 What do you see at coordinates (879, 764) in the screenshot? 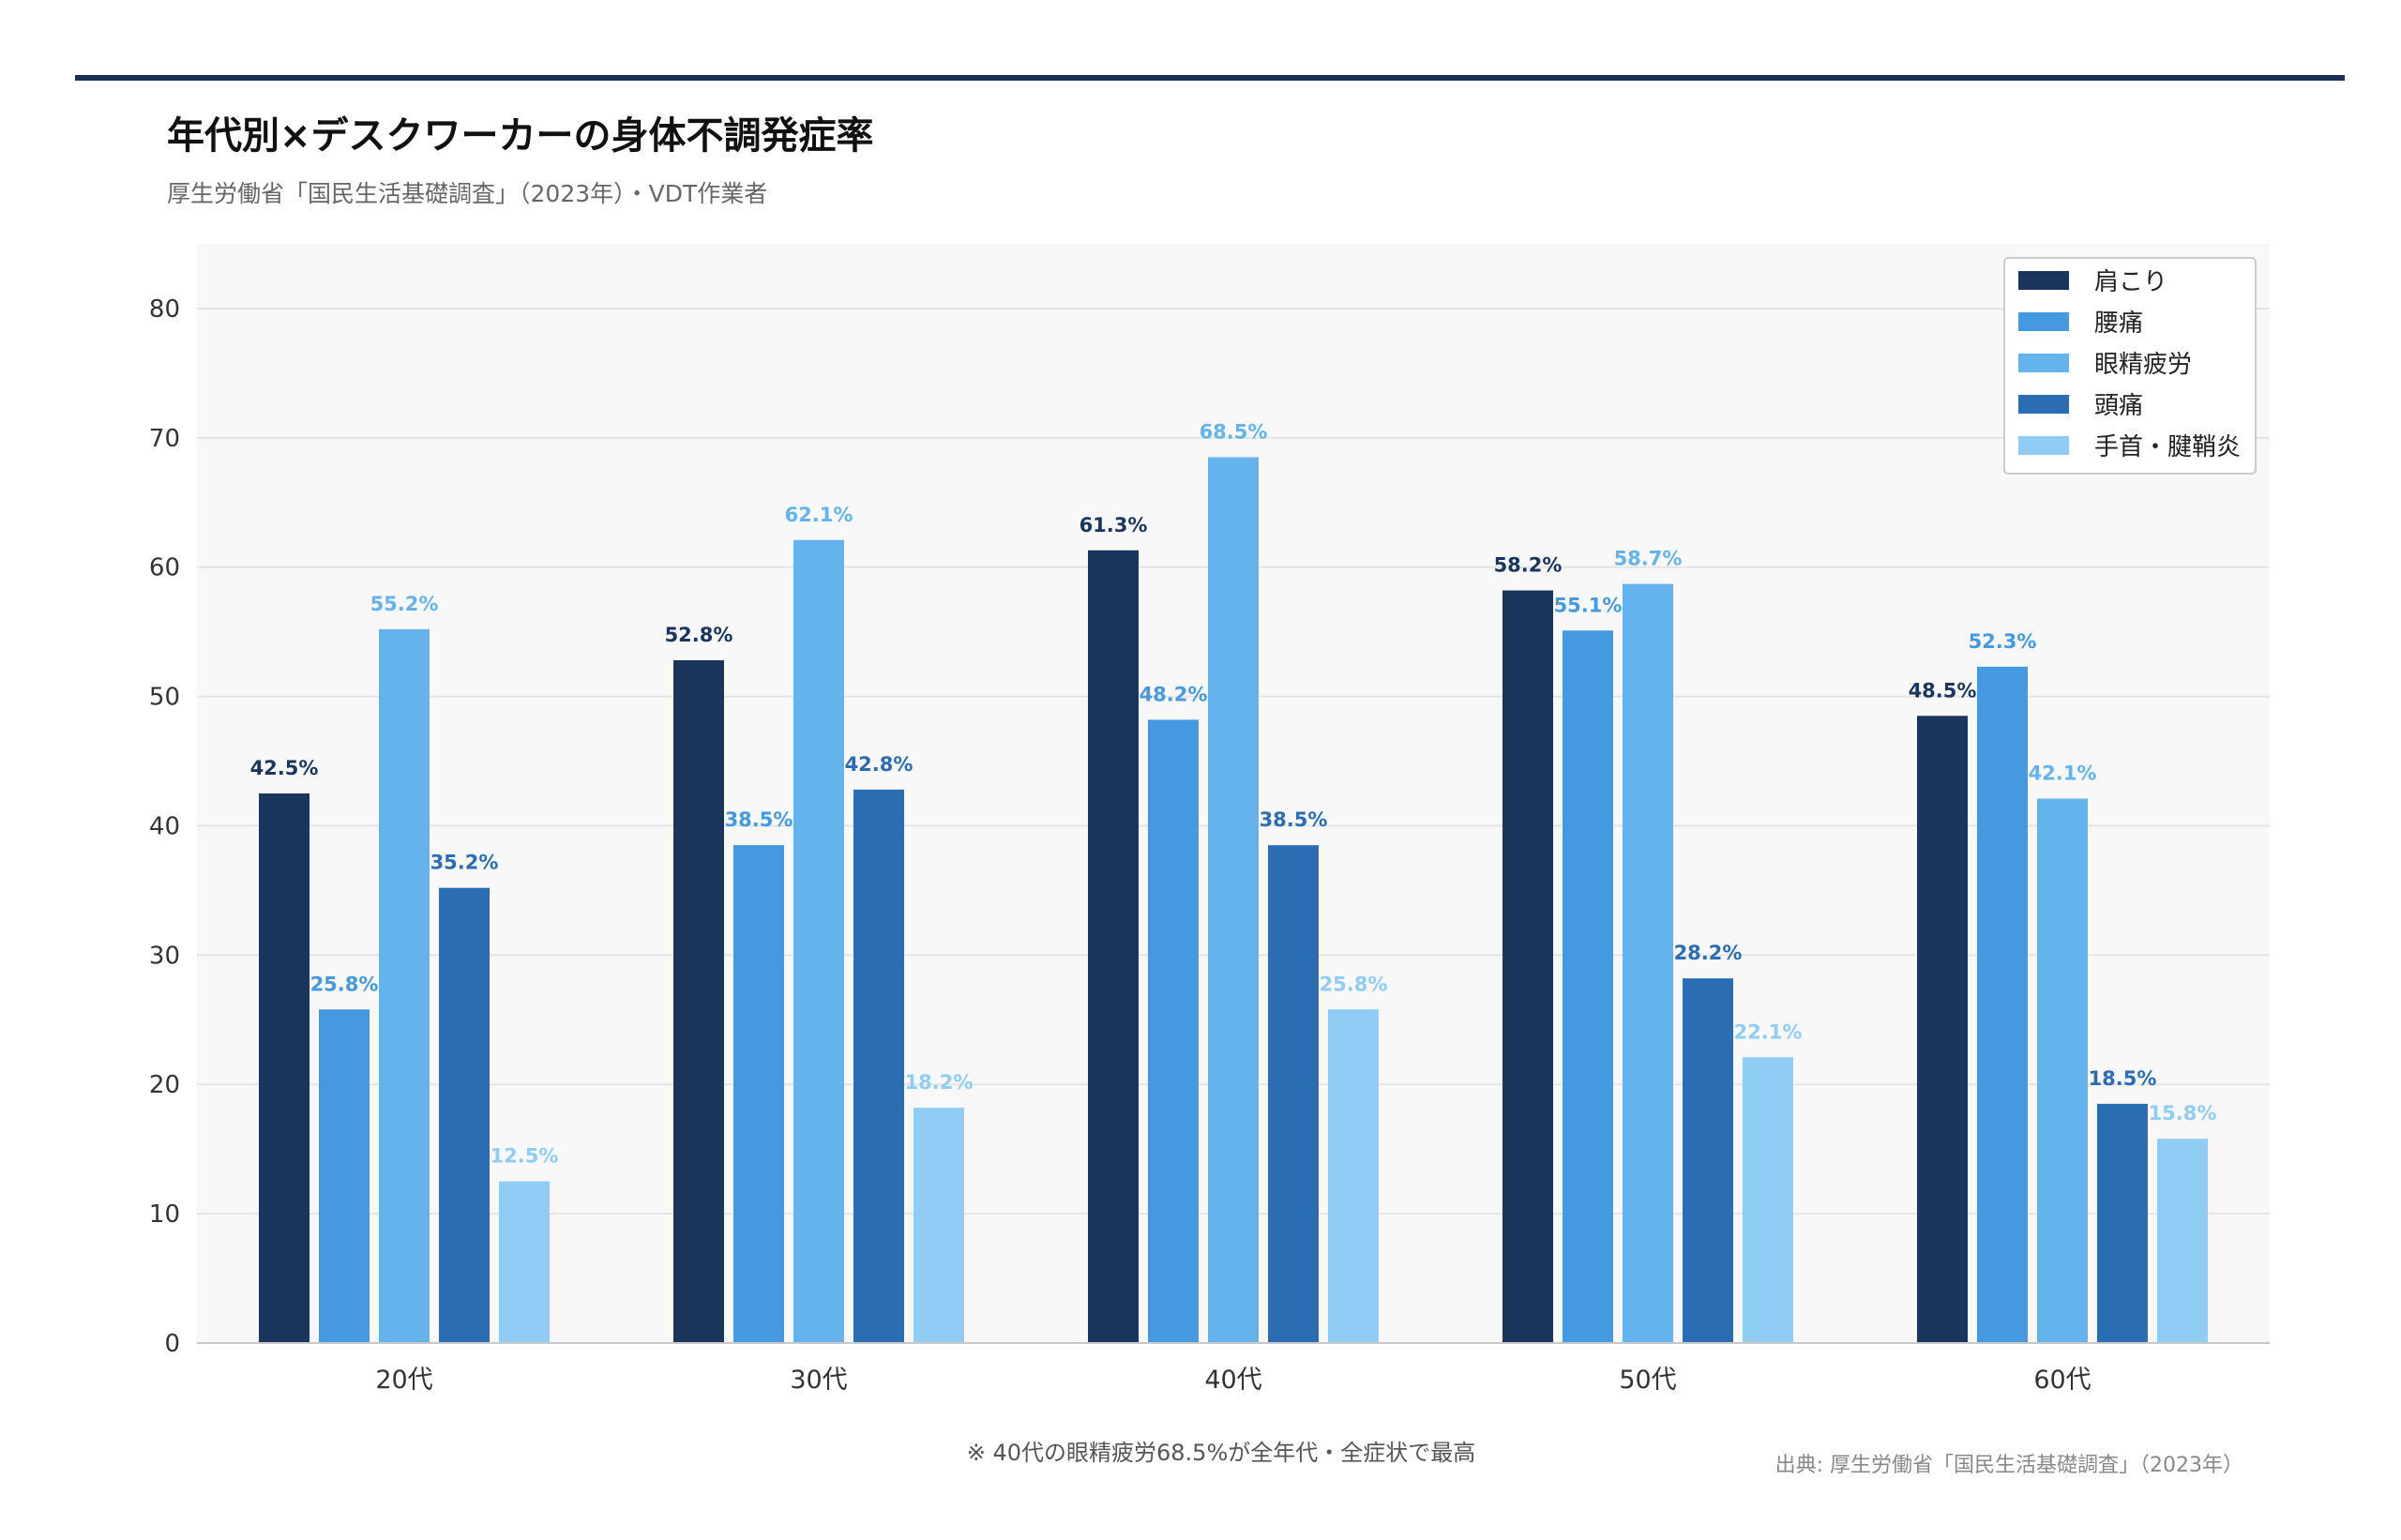
I see `bar-value-label: 42.8%` at bounding box center [879, 764].